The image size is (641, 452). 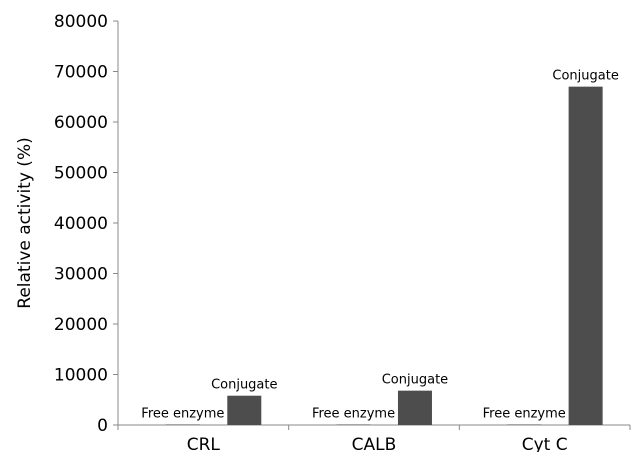 I want to click on x-tick-label: CRL, so click(x=204, y=443).